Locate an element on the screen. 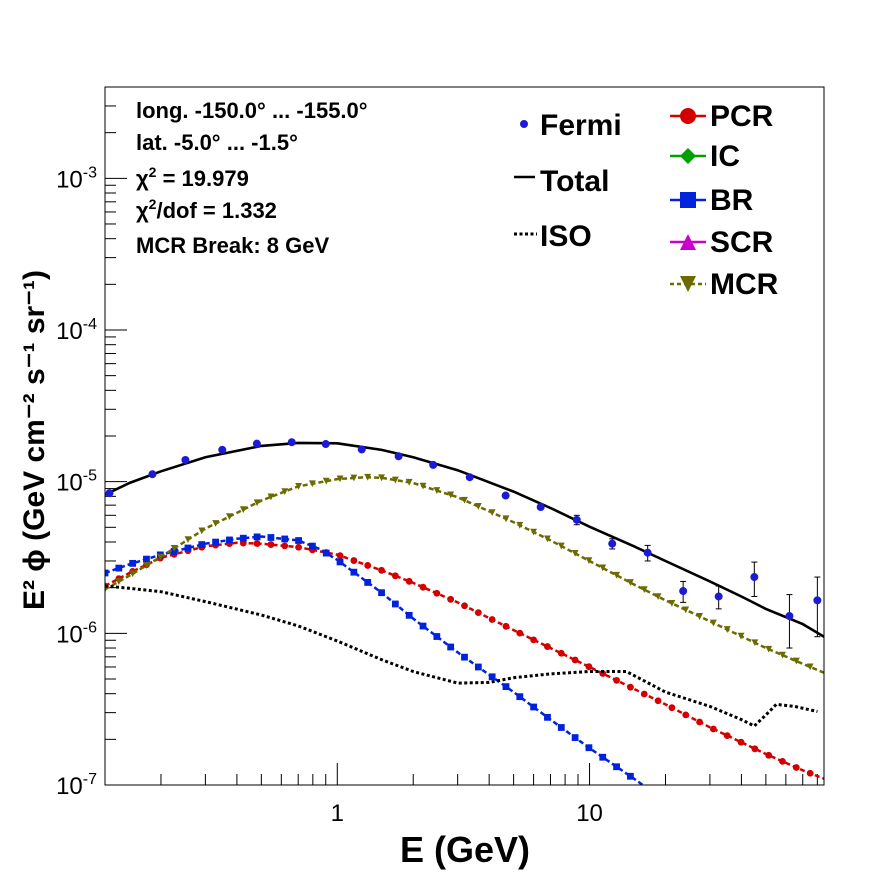 This screenshot has height=872, width=896. legend-item-scr: SCR is located at coordinates (722, 242).